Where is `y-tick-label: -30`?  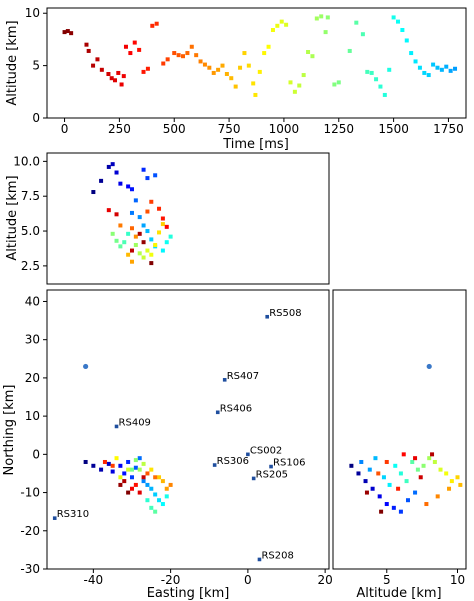
y-tick-label: -30 is located at coordinates (30, 569).